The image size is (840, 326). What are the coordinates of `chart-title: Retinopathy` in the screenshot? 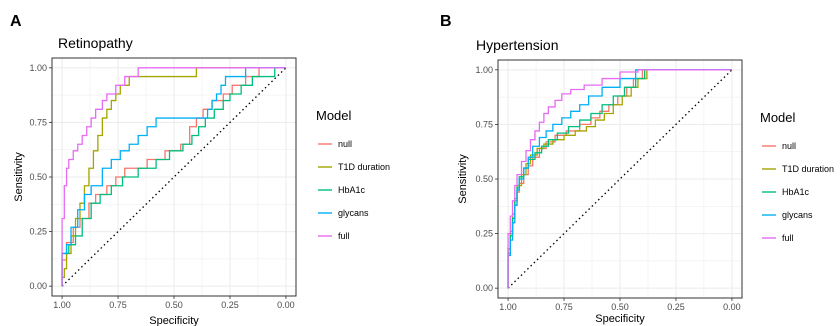 It's located at (95, 43).